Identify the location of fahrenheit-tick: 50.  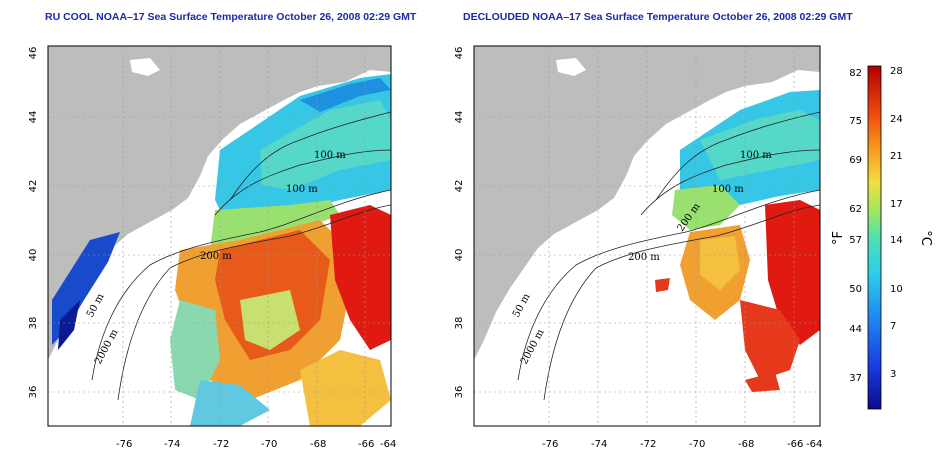
(855, 289).